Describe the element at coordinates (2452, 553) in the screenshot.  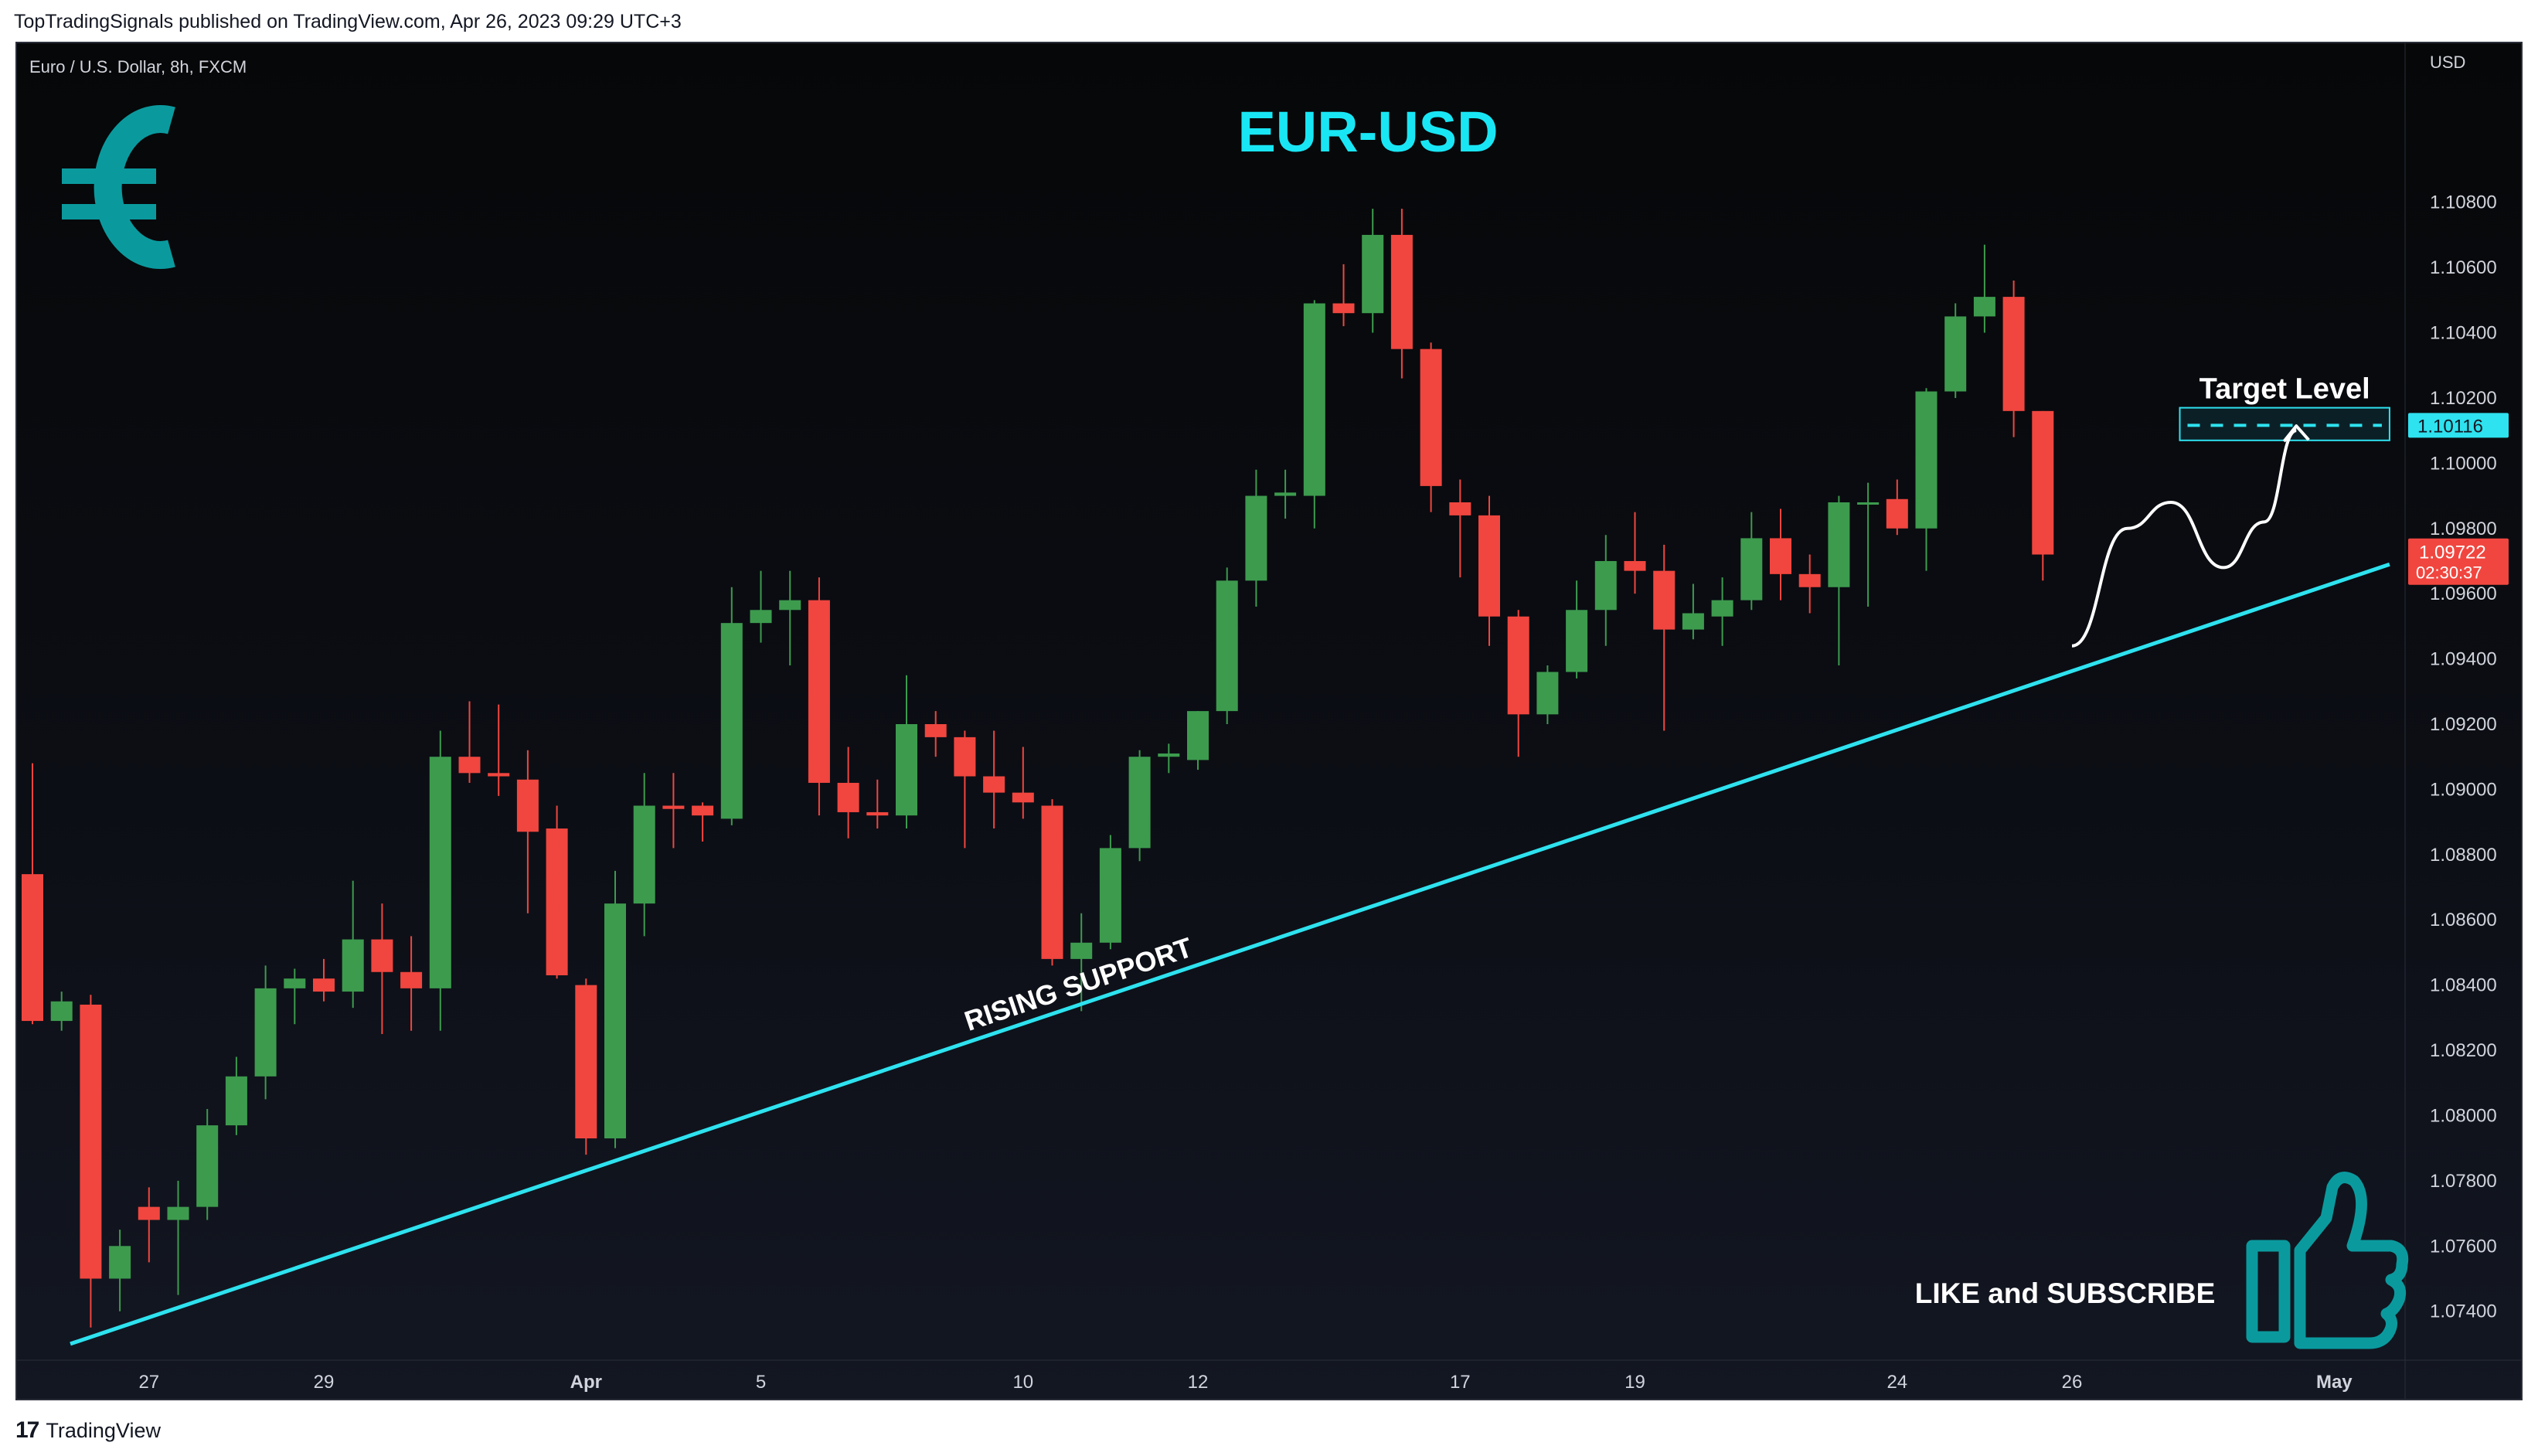
I see `current-price-text: 1.09722` at that location.